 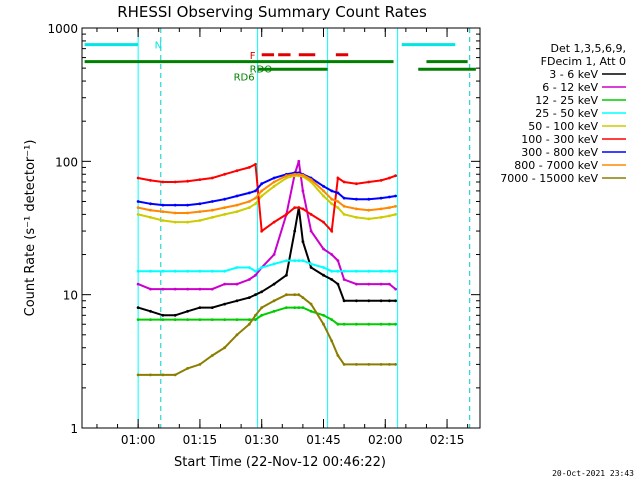 I want to click on status-bars: NFRDORD6, so click(x=280, y=62).